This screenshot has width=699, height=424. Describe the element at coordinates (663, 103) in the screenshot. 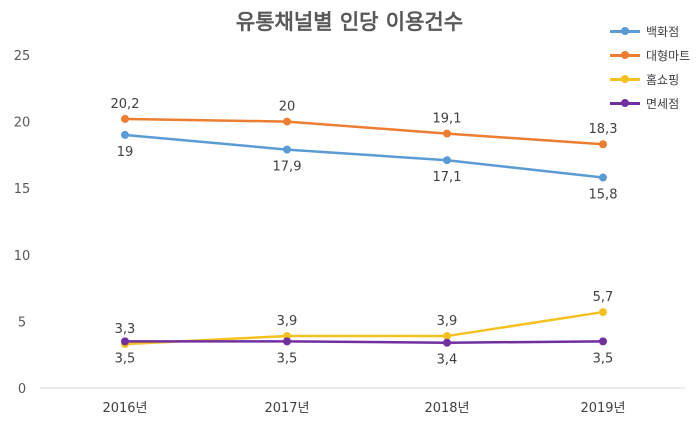

I see `legend-label: 면세점` at that location.